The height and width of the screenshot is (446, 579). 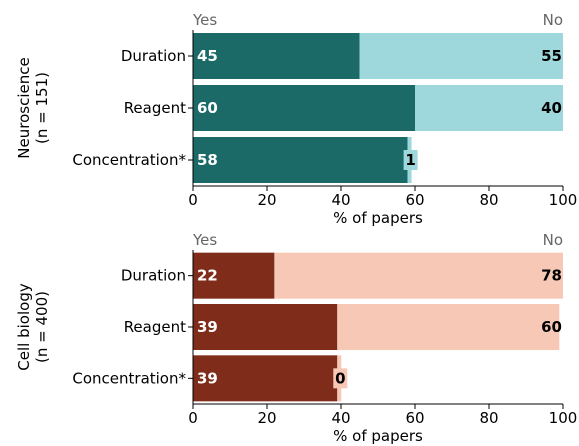 What do you see at coordinates (551, 327) in the screenshot?
I see `bar-no-label: 60` at bounding box center [551, 327].